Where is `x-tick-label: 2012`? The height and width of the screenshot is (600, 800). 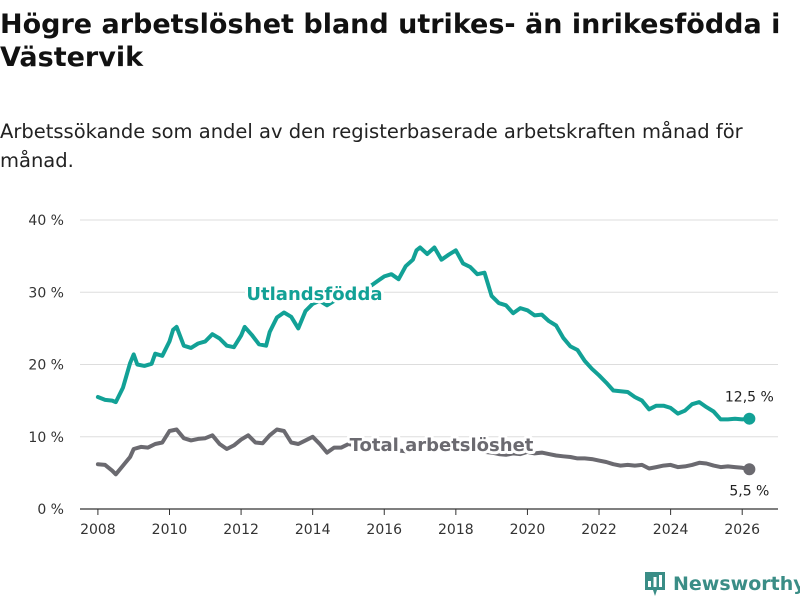 x-tick-label: 2012 is located at coordinates (241, 530).